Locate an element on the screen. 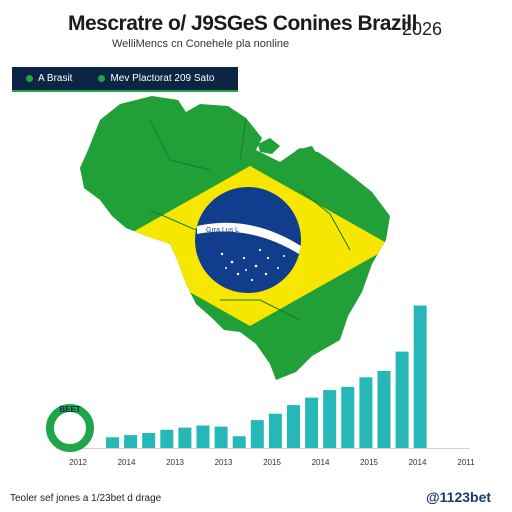 The width and height of the screenshot is (512, 512). year-label: 2026 is located at coordinates (422, 29).